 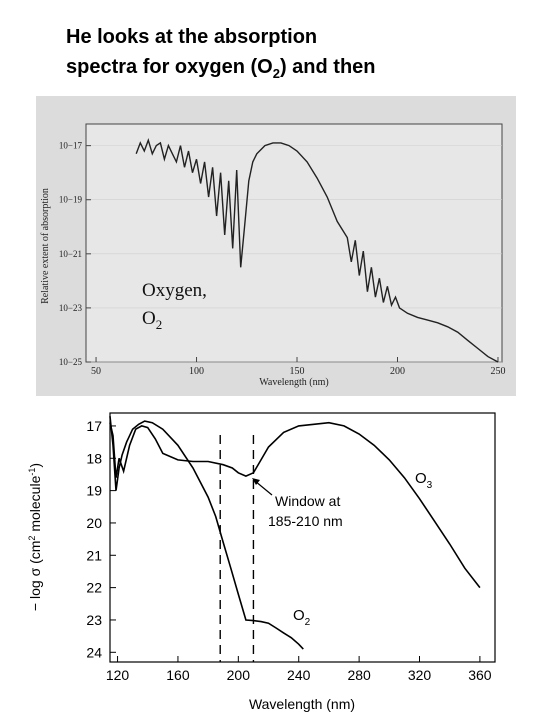 I want to click on x-tick-label: 360, so click(x=480, y=675).